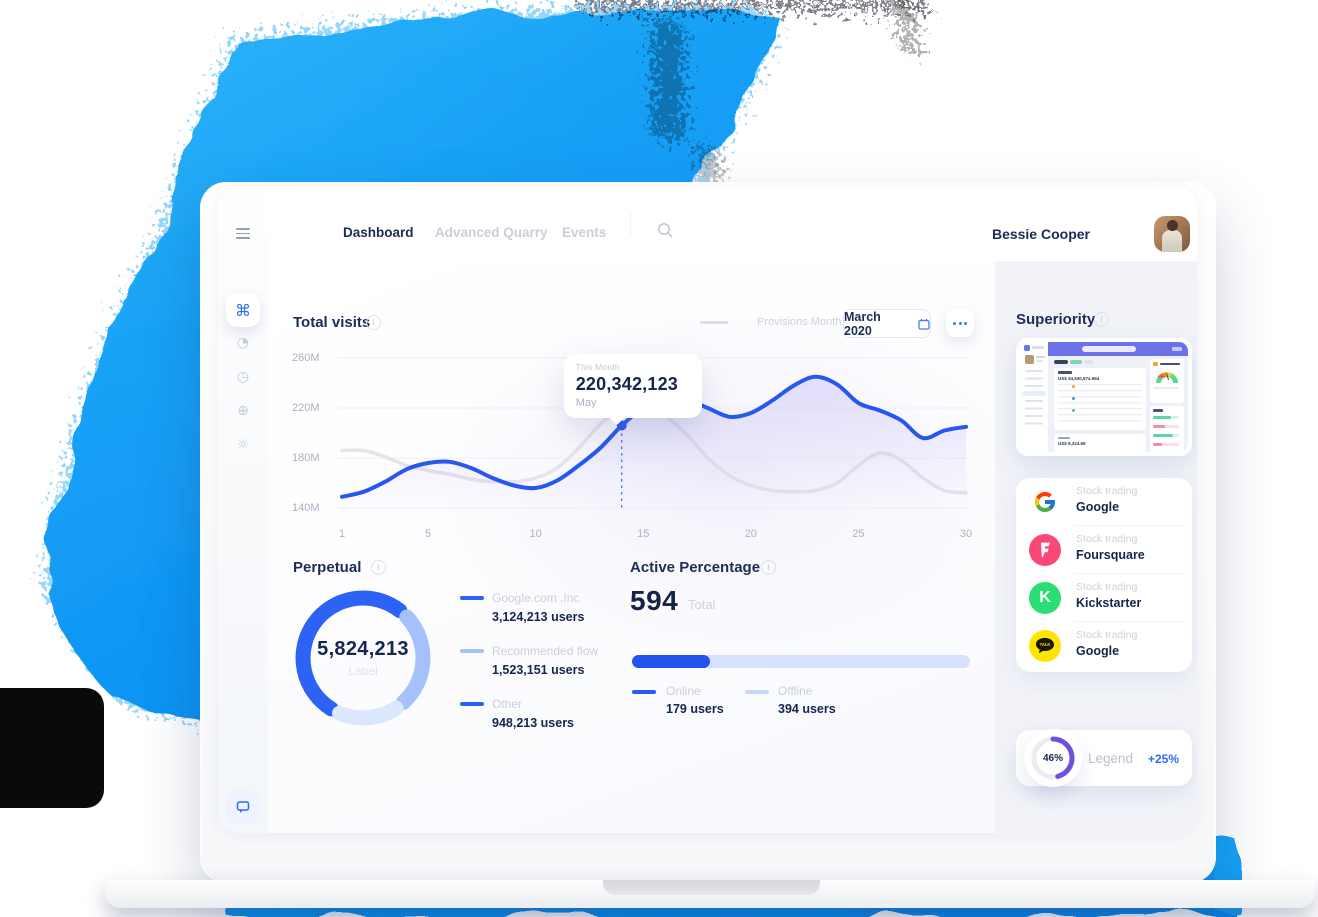 This screenshot has width=1318, height=917. I want to click on sun-icon: ☼, so click(243, 445).